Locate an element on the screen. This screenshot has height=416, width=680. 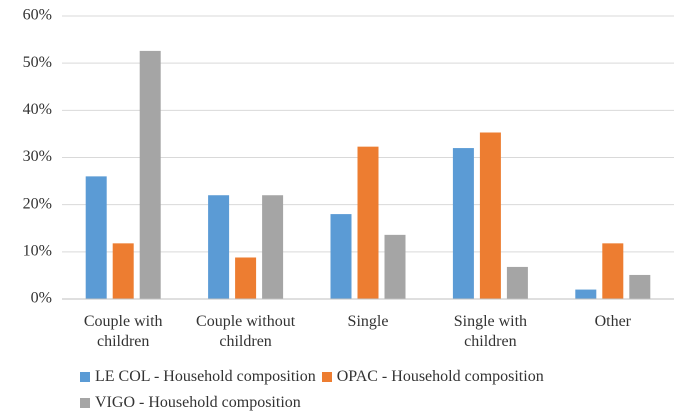
y-tick-label: 10% is located at coordinates (37, 251).